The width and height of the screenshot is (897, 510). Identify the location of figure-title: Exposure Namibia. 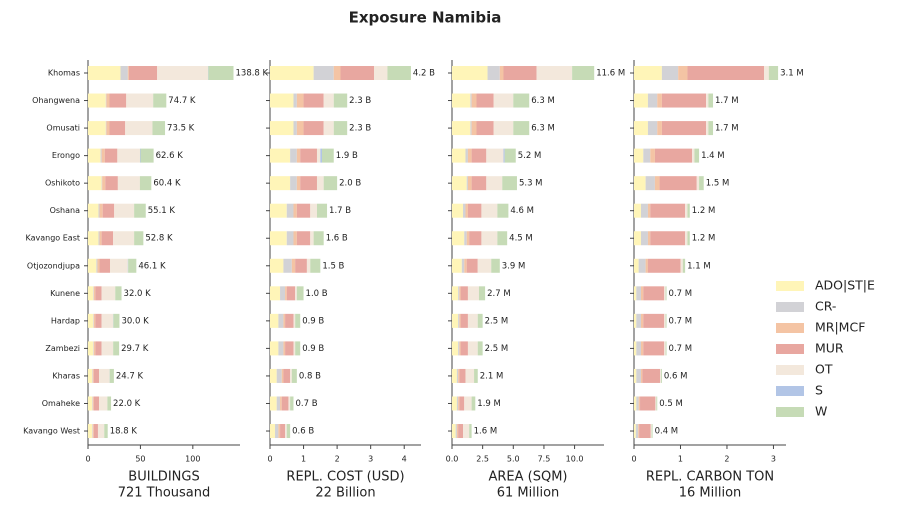
(425, 18).